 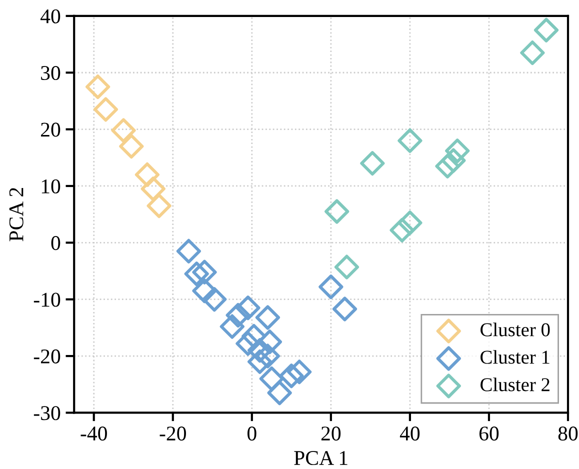 I want to click on x-tick-label: 80, so click(x=568, y=433).